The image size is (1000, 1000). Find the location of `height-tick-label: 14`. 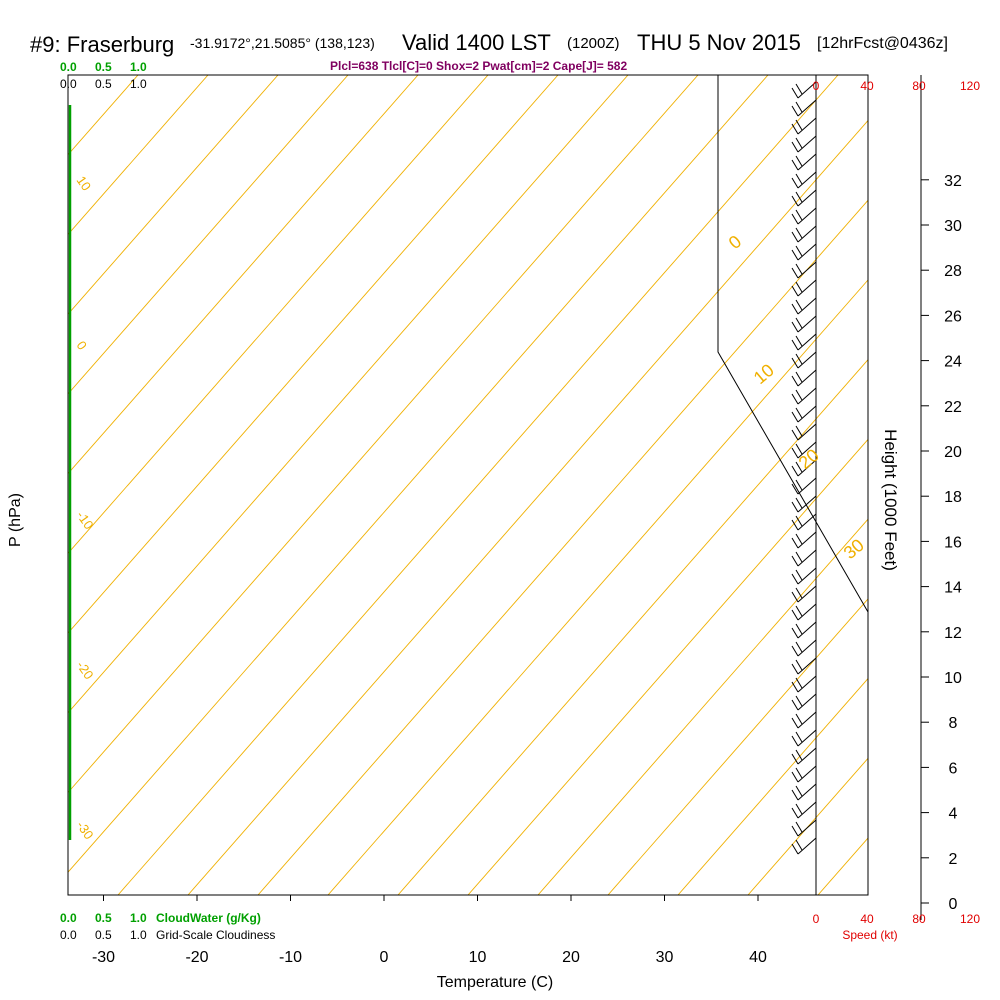

height-tick-label: 14 is located at coordinates (953, 588).